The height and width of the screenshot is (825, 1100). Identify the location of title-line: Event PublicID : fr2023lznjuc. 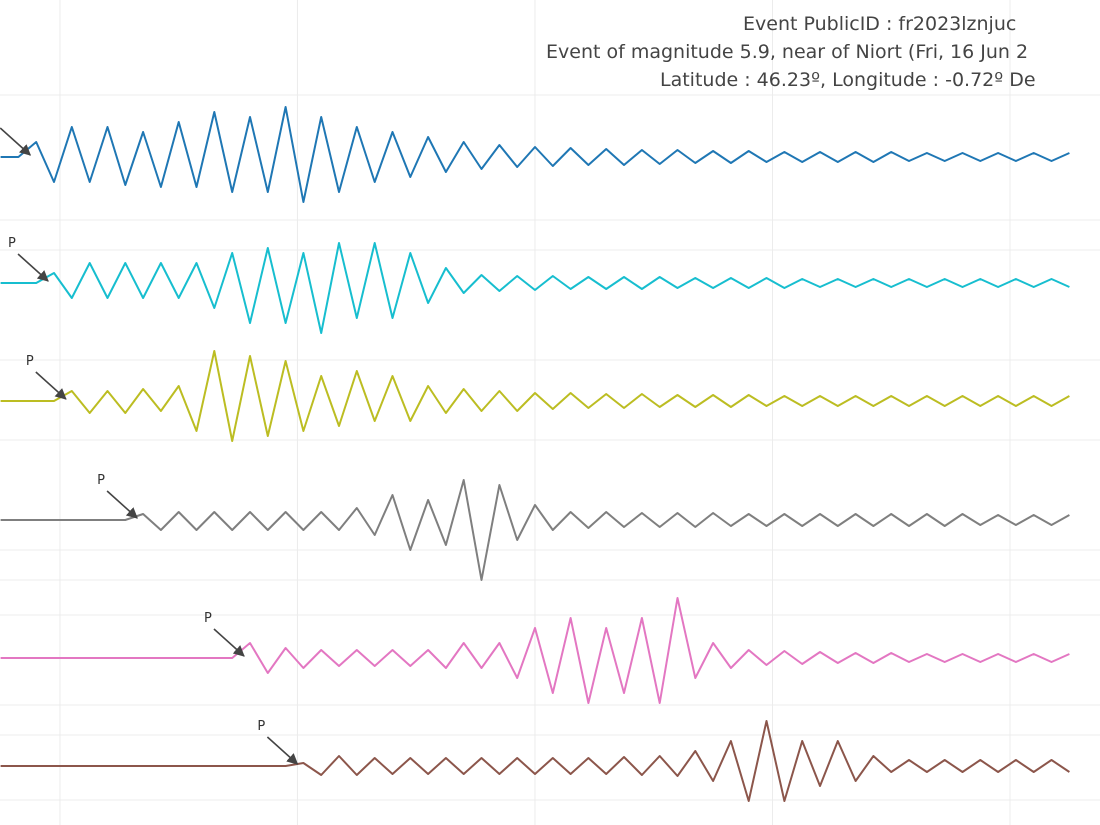
(879, 24).